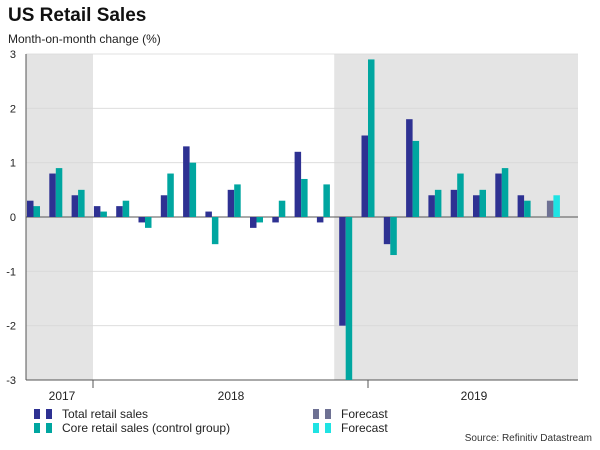 This screenshot has width=600, height=450. I want to click on legend-swatch-total-b, so click(49, 414).